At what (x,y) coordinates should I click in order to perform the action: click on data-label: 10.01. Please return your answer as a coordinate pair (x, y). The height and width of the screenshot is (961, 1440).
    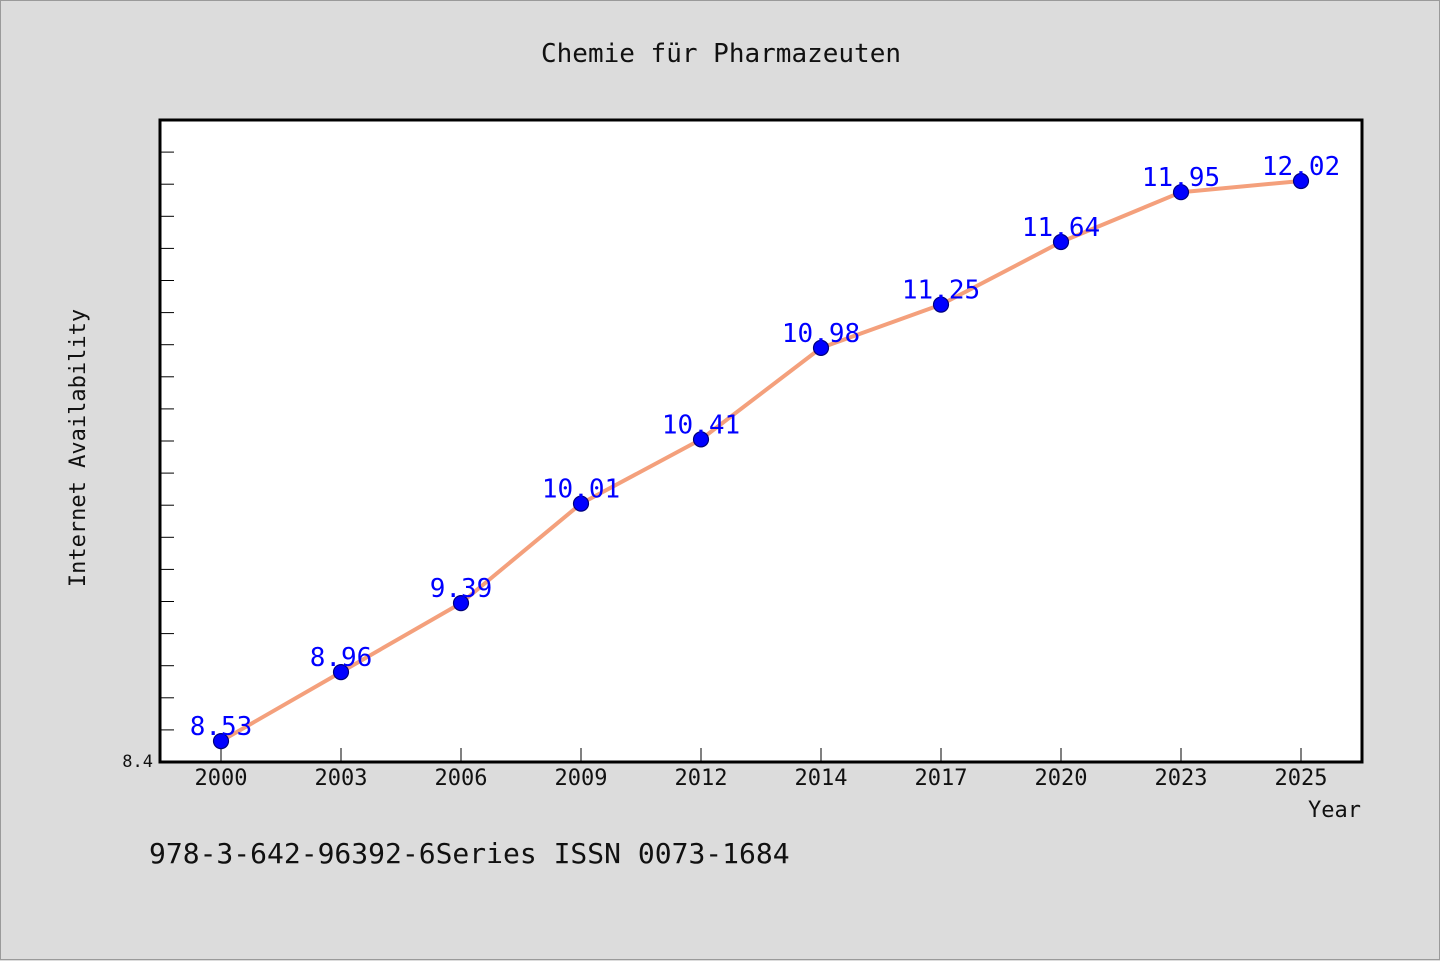
    Looking at the image, I should click on (581, 490).